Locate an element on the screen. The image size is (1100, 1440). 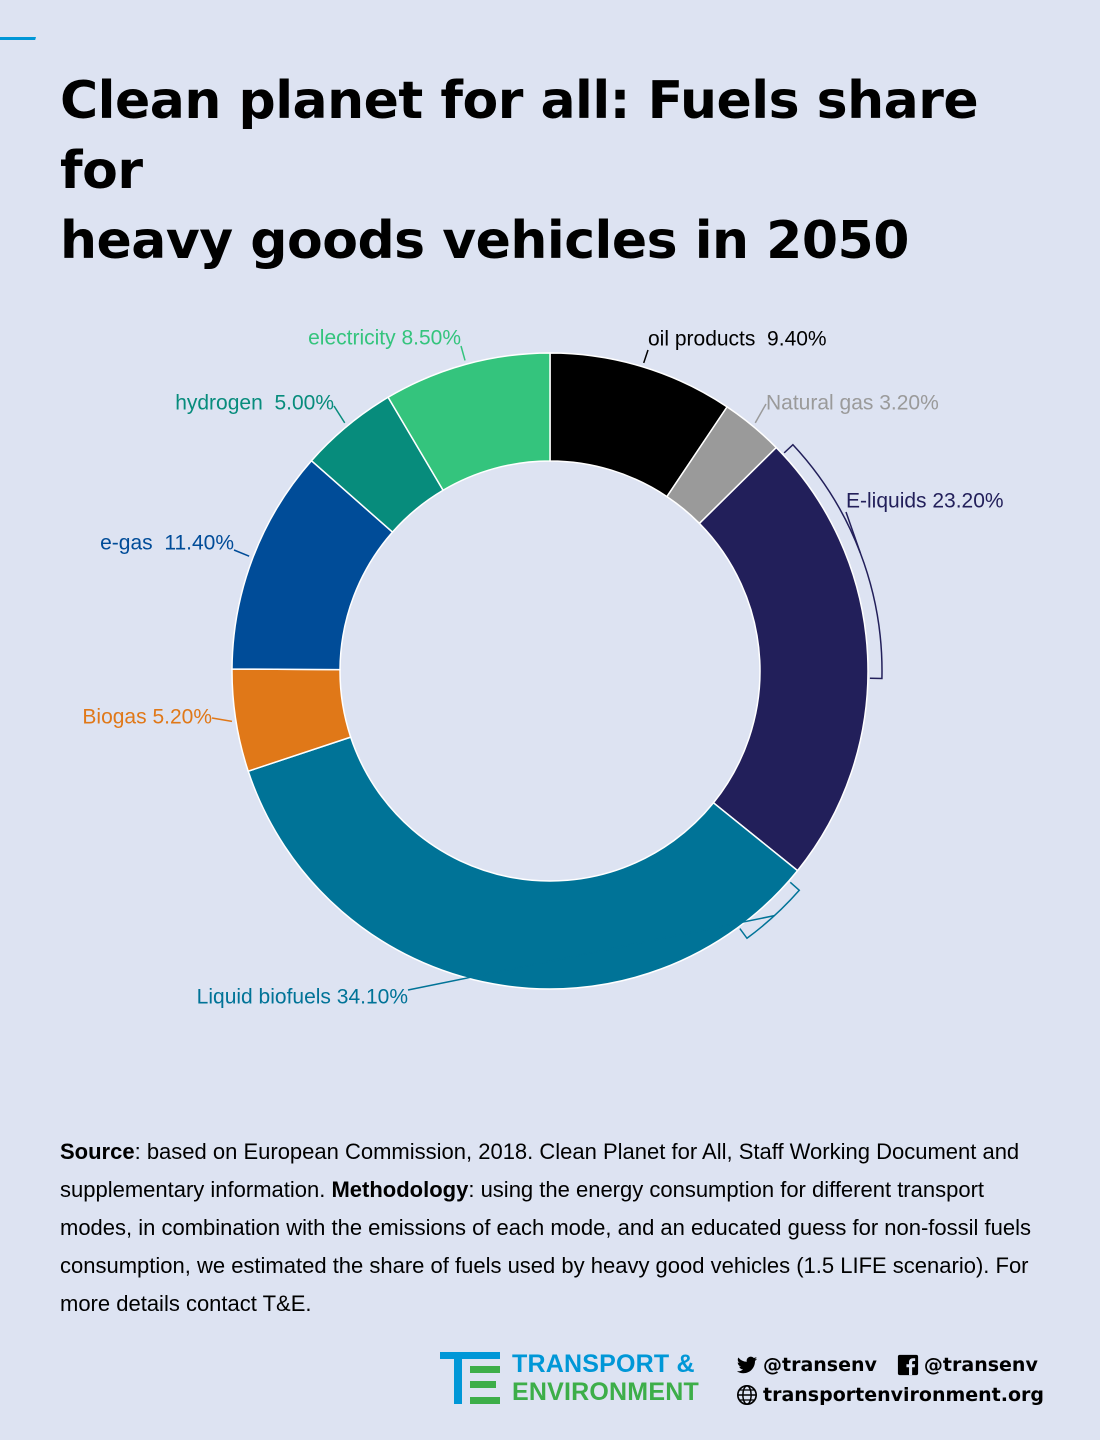
twitter-link: @transenv is located at coordinates (806, 1365).